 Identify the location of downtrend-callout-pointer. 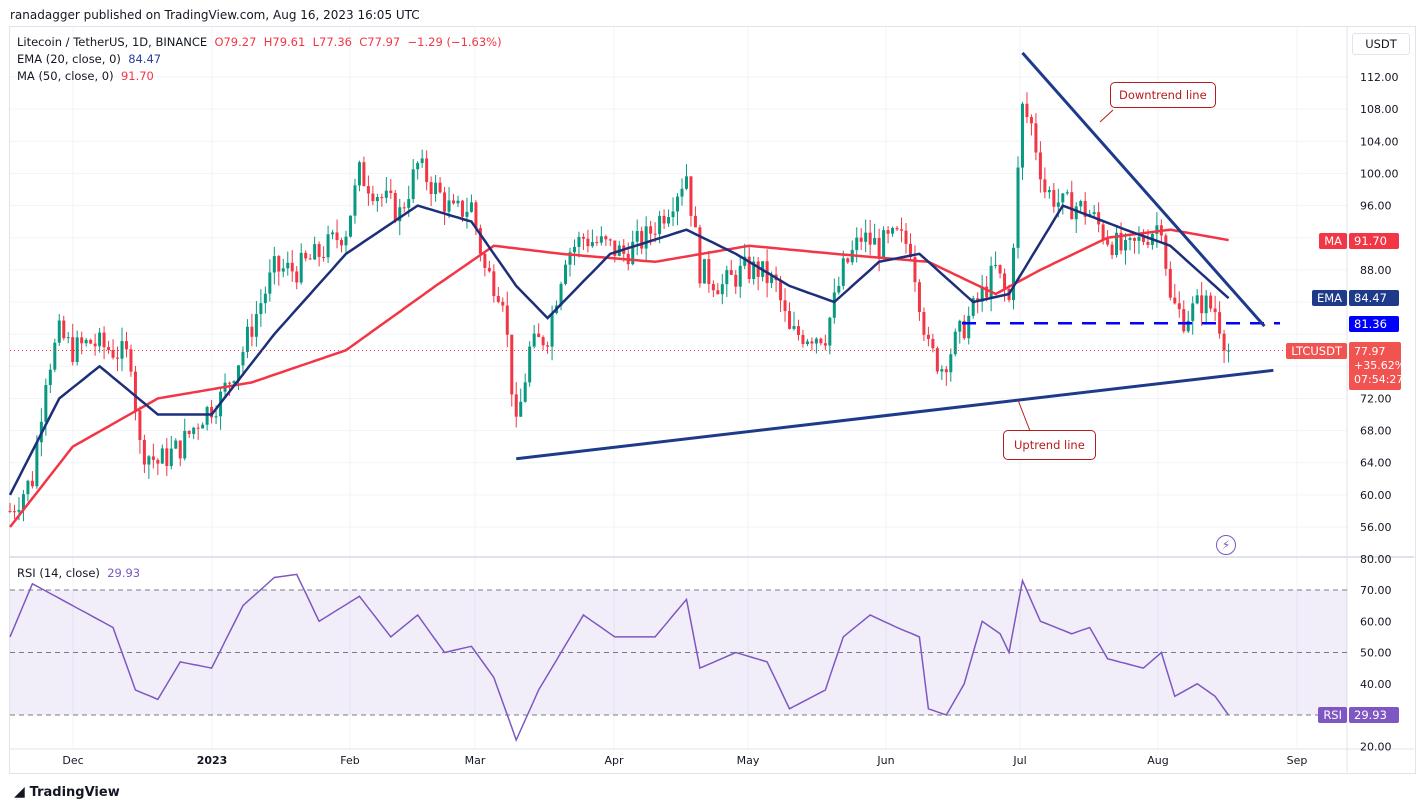
(1106, 116).